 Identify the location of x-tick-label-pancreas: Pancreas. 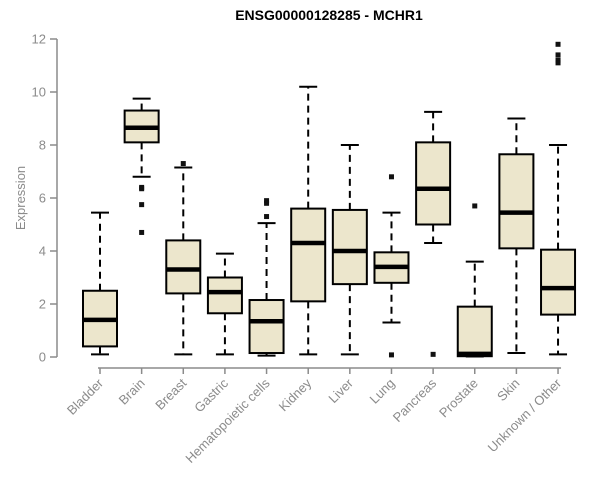
(415, 400).